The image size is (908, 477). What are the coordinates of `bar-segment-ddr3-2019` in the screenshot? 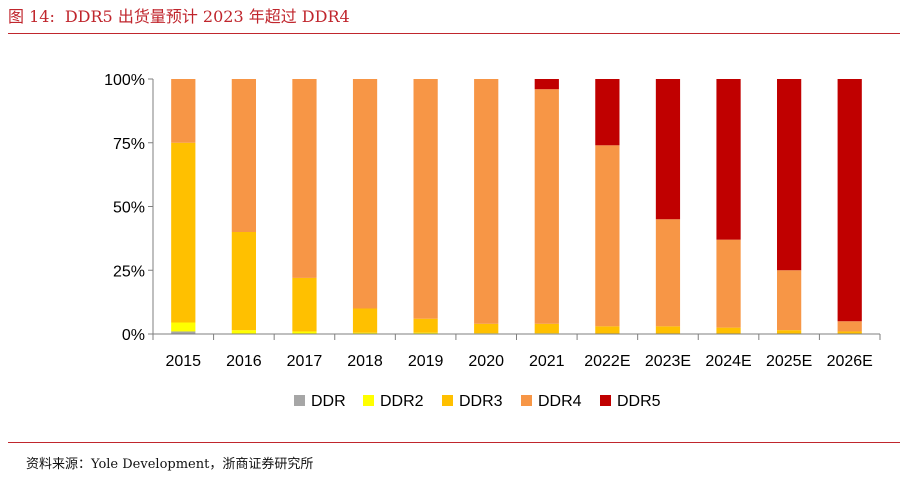 It's located at (425, 325).